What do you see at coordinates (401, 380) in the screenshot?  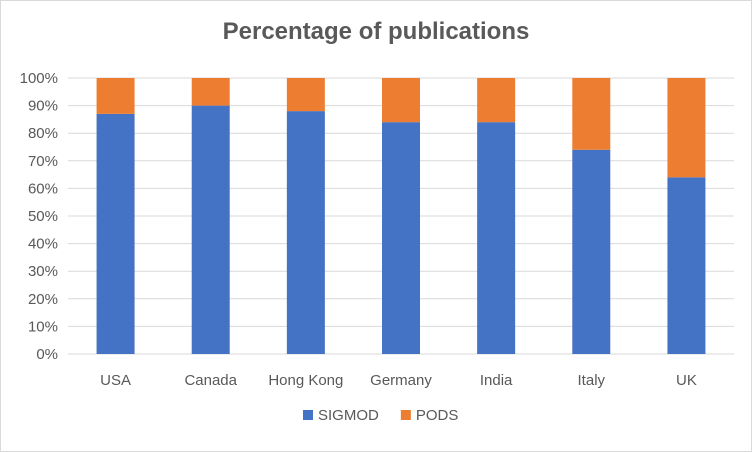 I see `x-tick-label: Germany` at bounding box center [401, 380].